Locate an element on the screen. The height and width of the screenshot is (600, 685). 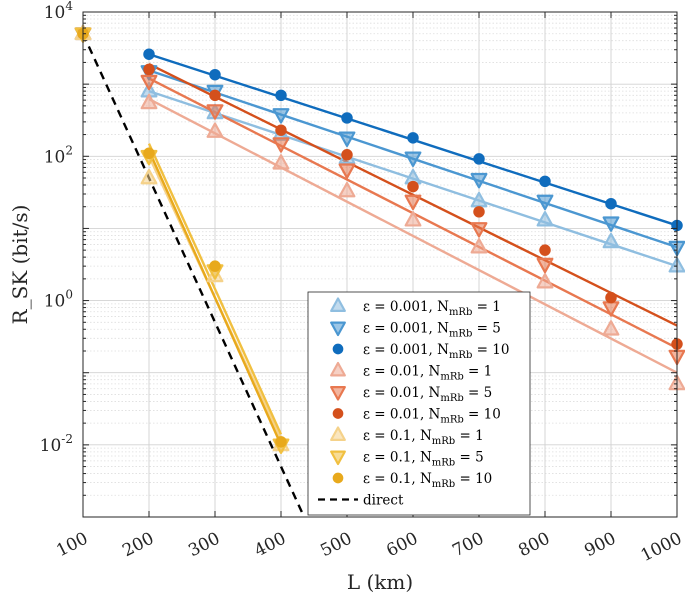
y-axis-label: R_SK (bit/s) is located at coordinates (20, 265).